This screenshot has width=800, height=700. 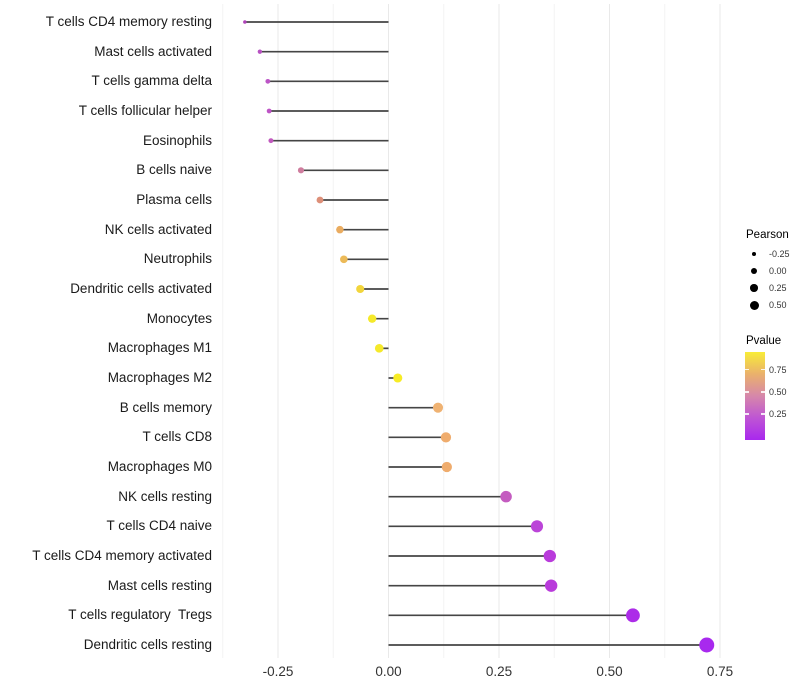 What do you see at coordinates (174, 199) in the screenshot?
I see `y-axis-label: Plasma cells` at bounding box center [174, 199].